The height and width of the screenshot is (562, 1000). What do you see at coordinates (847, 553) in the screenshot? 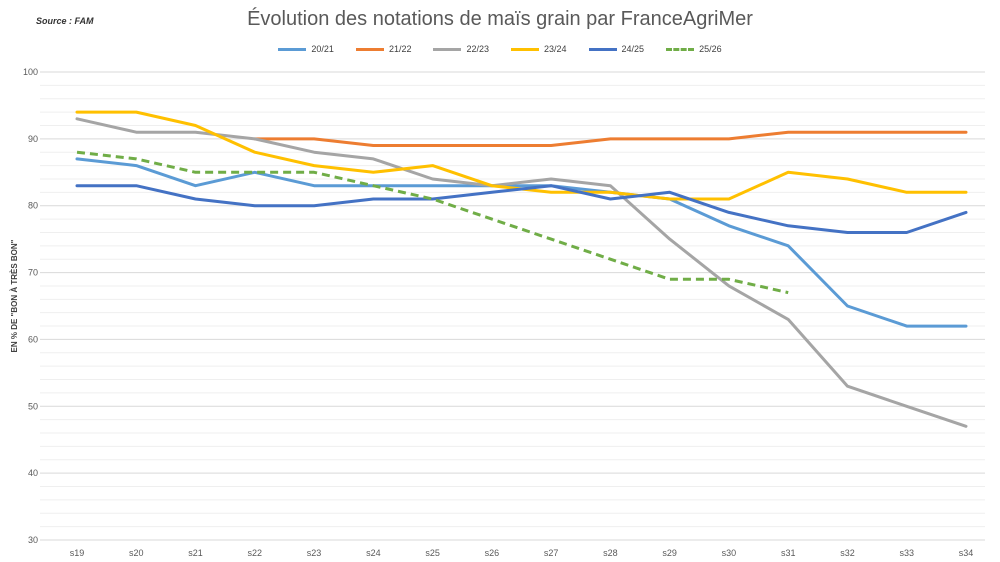
I see `x-tick-label: s32` at bounding box center [847, 553].